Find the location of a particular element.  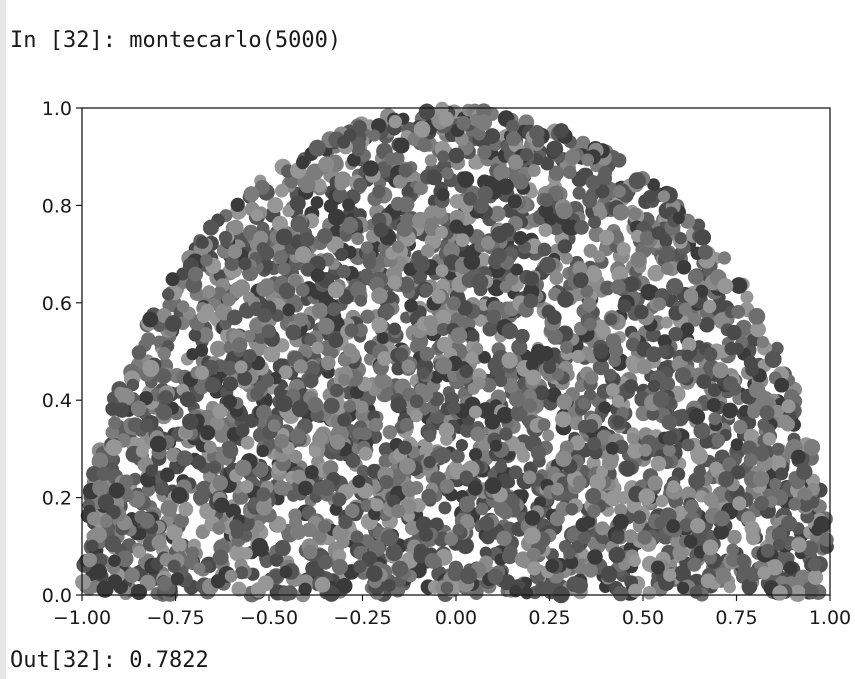

input-line: In [32]: montecarlo(5000) is located at coordinates (175, 40).